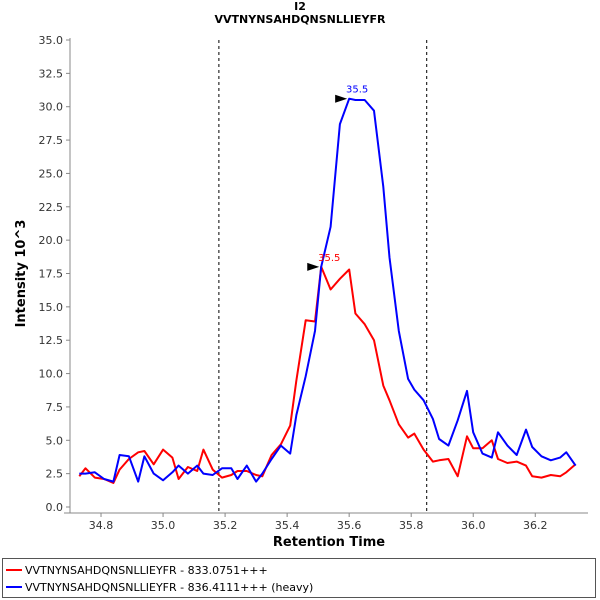 This screenshot has width=600, height=600. I want to click on chart-title: I2, so click(300, 6).